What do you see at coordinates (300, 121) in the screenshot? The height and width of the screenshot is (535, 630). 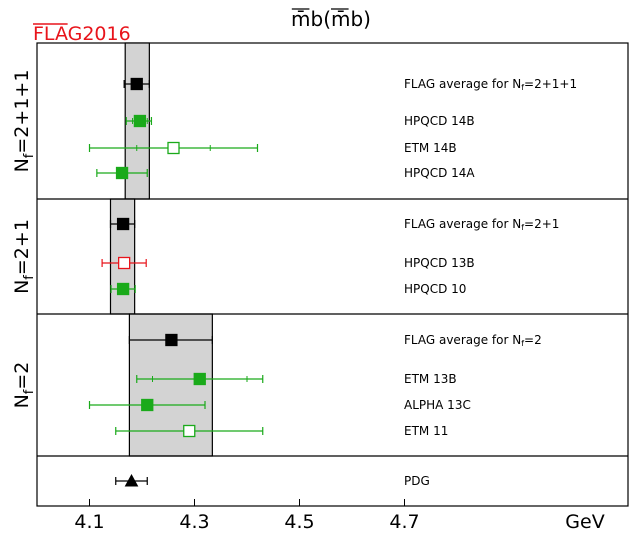 I see `data-point: HPQCD 14B` at bounding box center [300, 121].